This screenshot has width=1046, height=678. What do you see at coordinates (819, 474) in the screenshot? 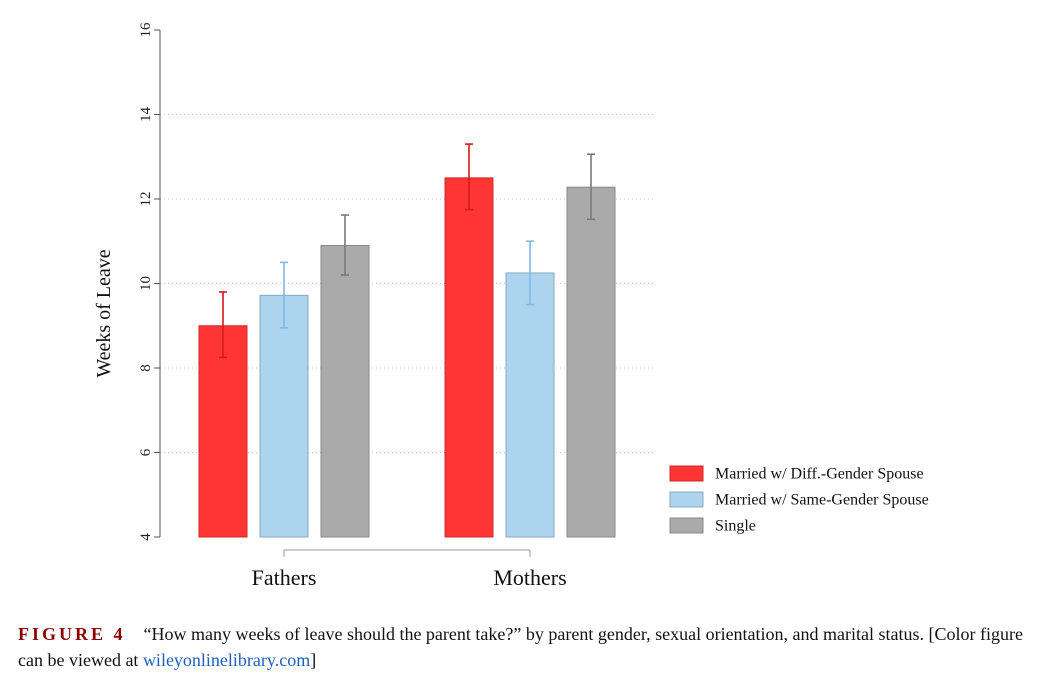
I see `legend-label: Married w/ Diff.-Gender Spouse` at bounding box center [819, 474].